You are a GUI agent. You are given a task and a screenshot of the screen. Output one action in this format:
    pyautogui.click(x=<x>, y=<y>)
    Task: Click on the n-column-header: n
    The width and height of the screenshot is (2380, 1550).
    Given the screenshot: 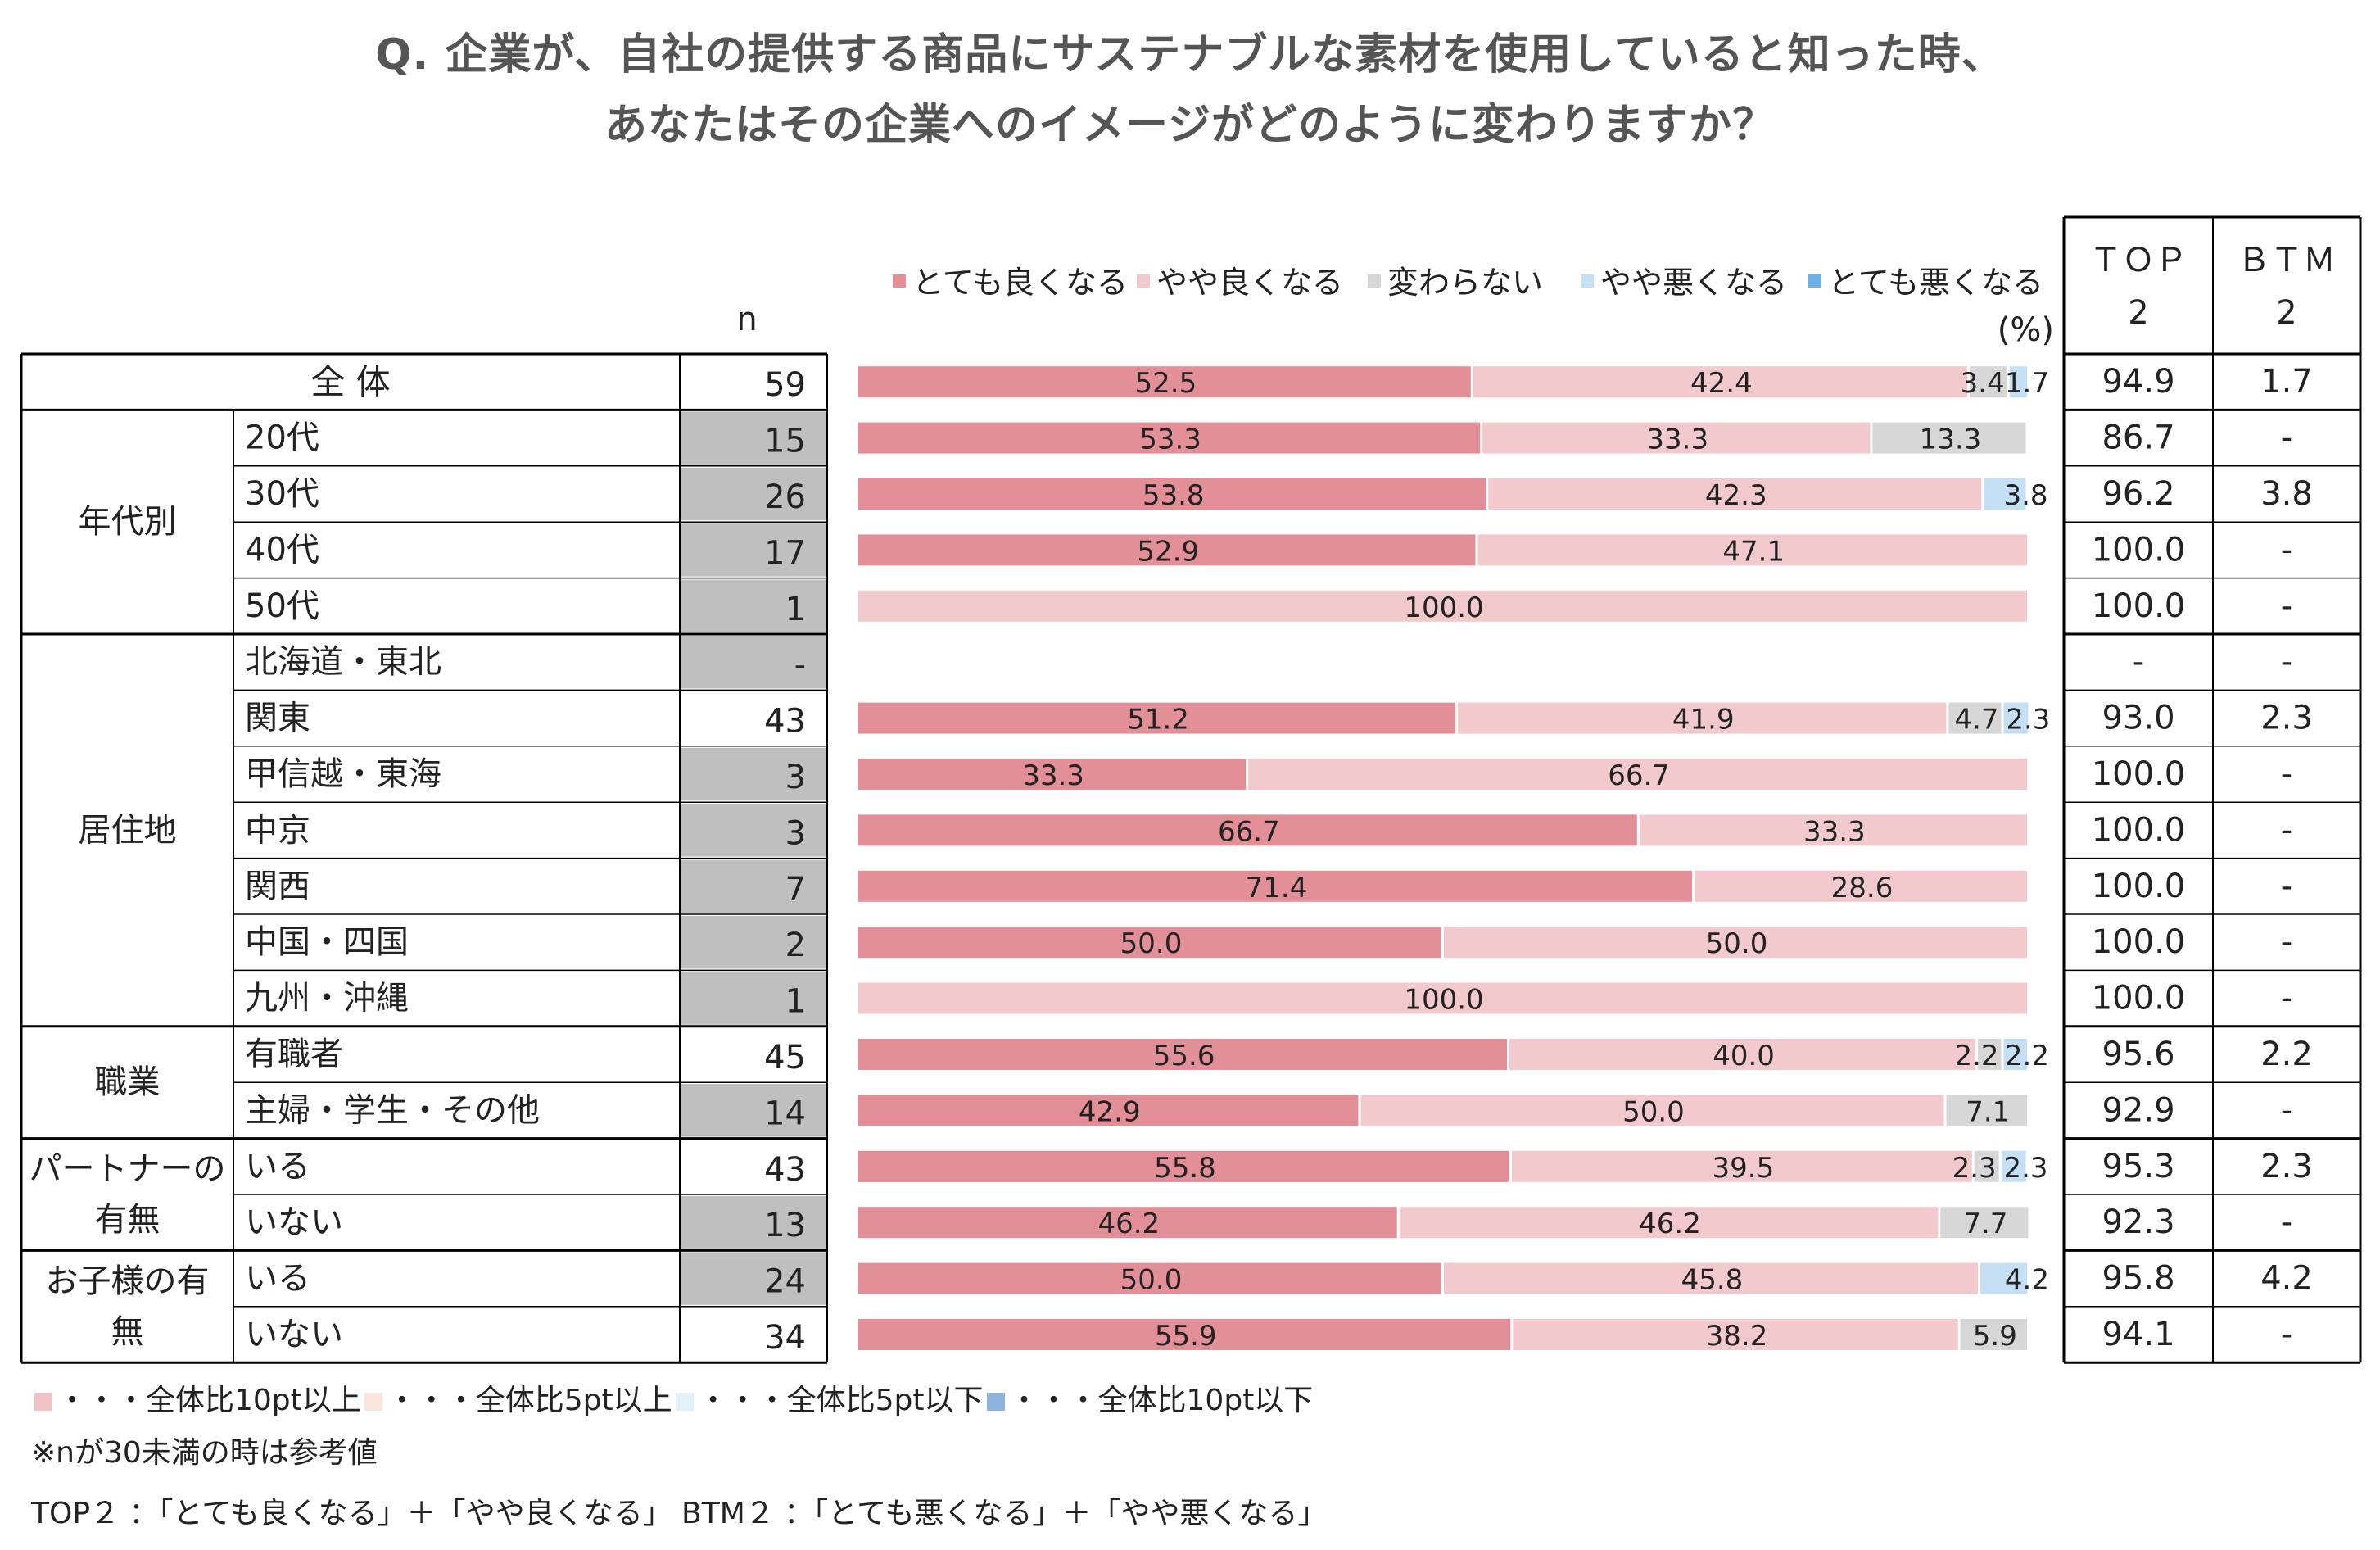 What is the action you would take?
    pyautogui.click(x=747, y=319)
    